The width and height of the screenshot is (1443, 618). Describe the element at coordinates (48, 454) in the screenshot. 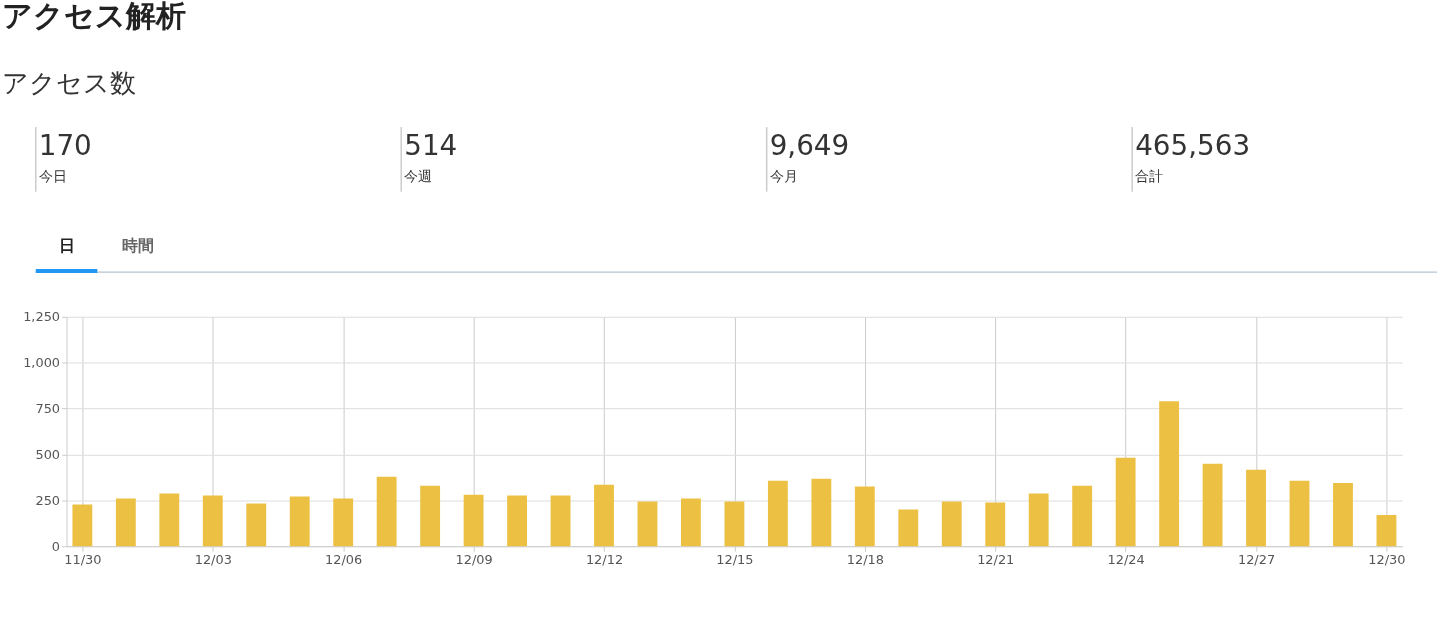

I see `y-tick-label: 500` at that location.